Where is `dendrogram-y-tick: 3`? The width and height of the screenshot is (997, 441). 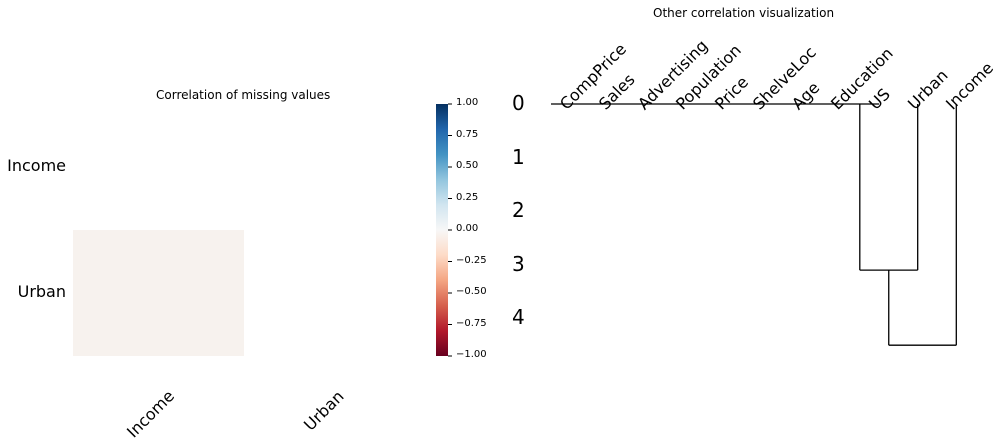
dendrogram-y-tick: 3 is located at coordinates (518, 263).